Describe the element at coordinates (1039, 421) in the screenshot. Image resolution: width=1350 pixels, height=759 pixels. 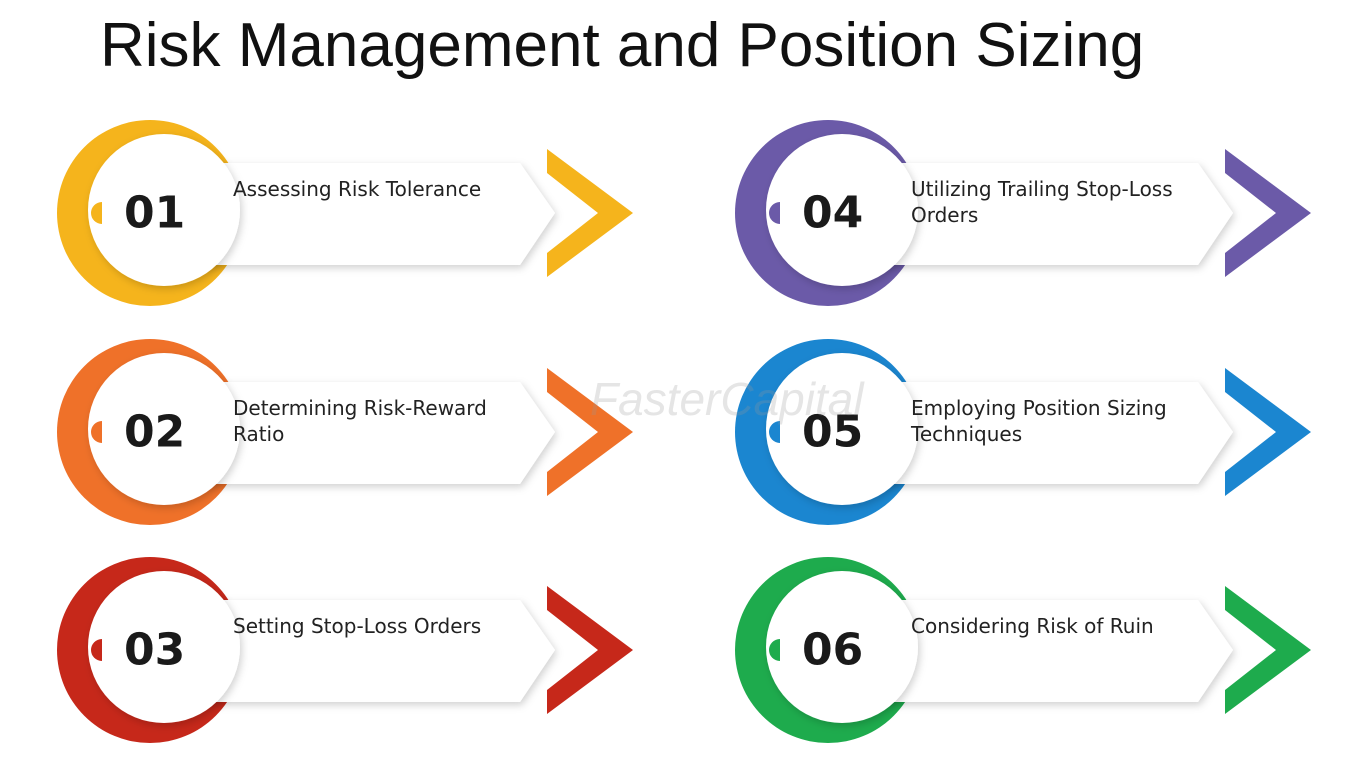
I see `step-label: Employing Position Sizing Techniques` at that location.